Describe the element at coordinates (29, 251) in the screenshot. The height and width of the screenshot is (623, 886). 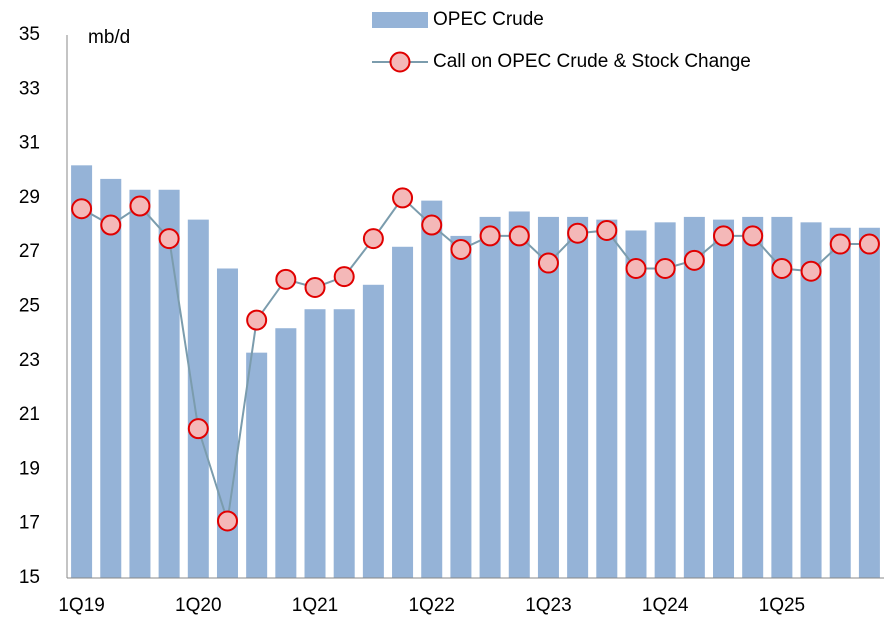
I see `y-tick-label: 27` at that location.